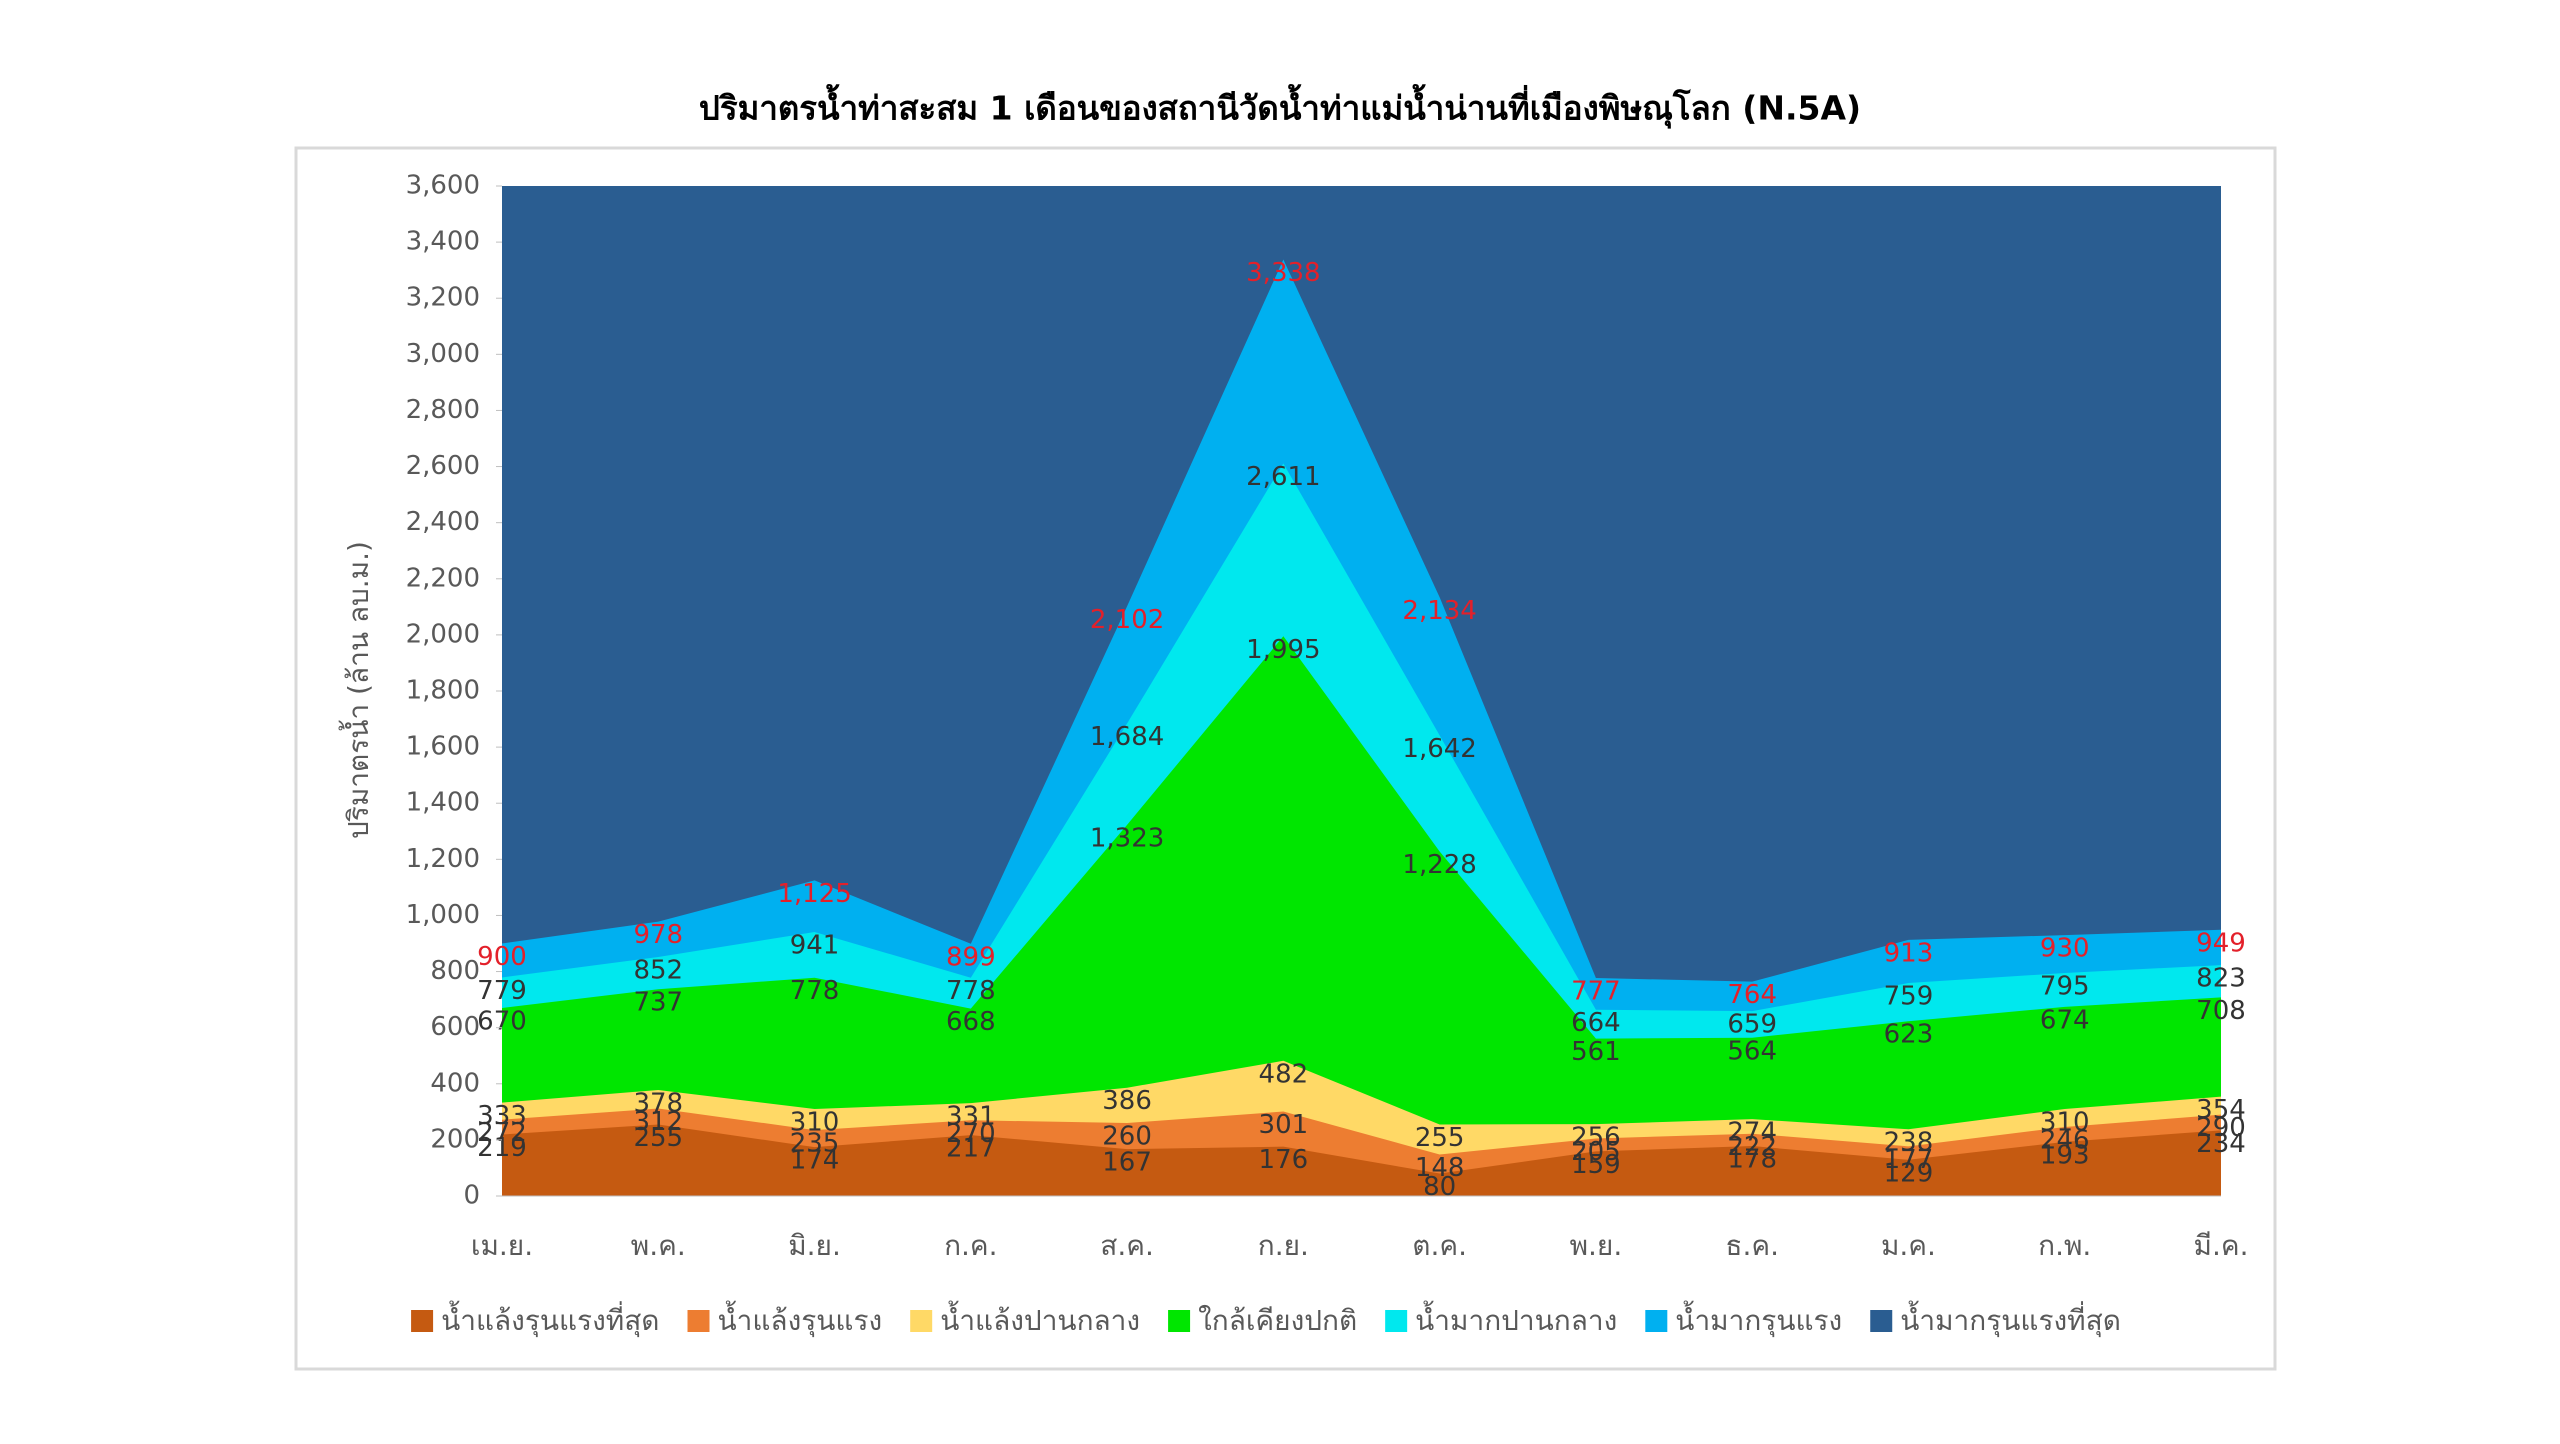 This screenshot has height=1444, width=2560. I want to click on data-label: 235, so click(815, 1144).